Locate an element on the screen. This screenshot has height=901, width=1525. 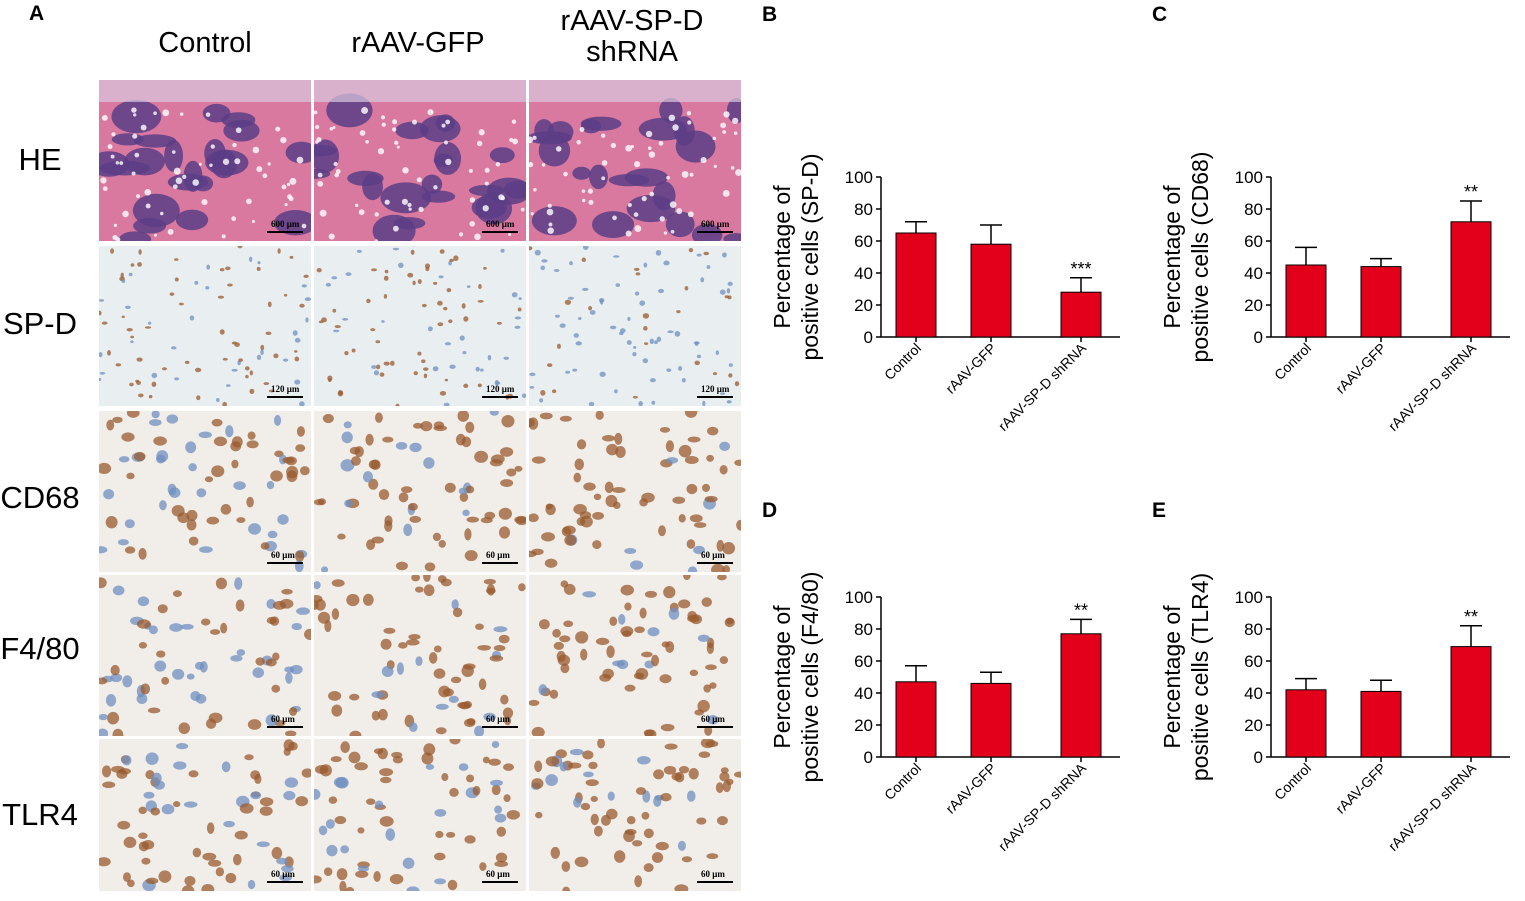
panel-letter: B is located at coordinates (769, 14).